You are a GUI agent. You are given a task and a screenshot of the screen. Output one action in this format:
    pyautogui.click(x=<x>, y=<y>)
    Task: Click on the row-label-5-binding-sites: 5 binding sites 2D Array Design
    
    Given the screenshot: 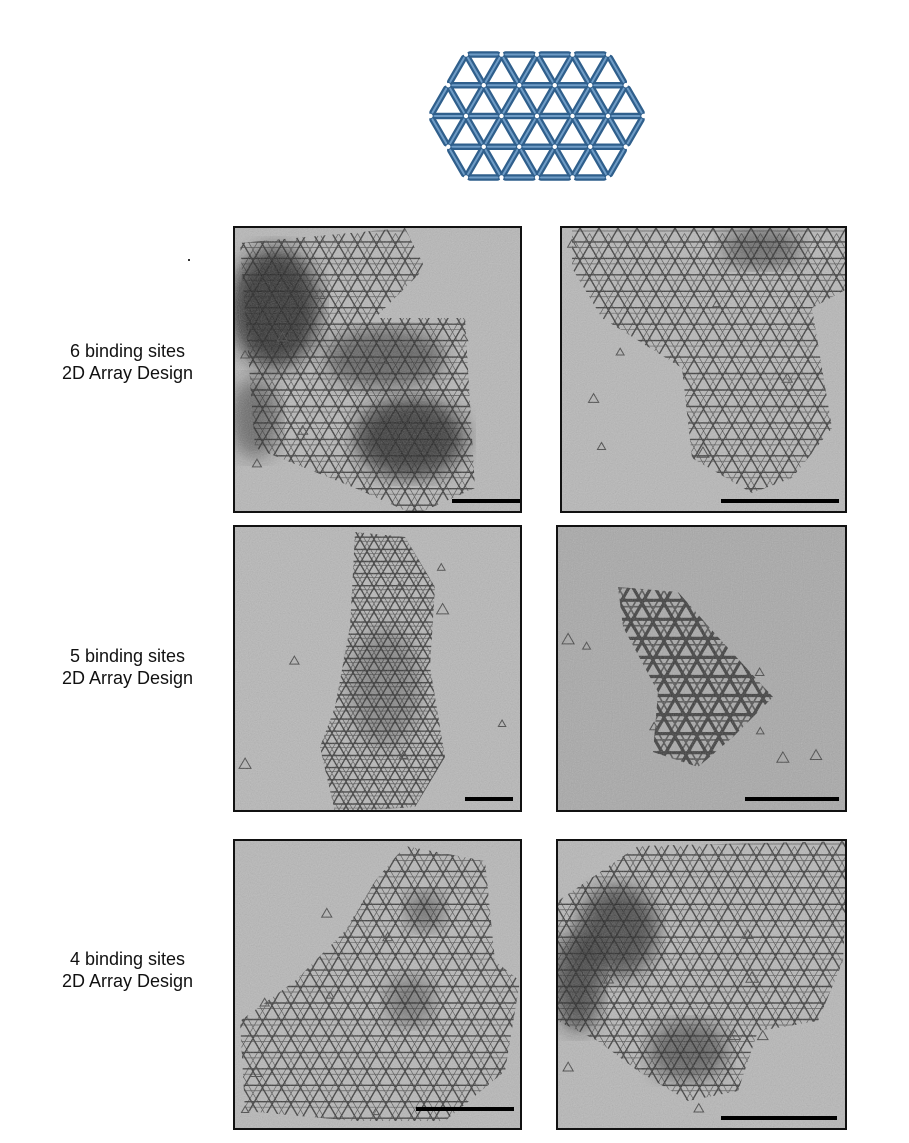 What is the action you would take?
    pyautogui.click(x=127, y=667)
    